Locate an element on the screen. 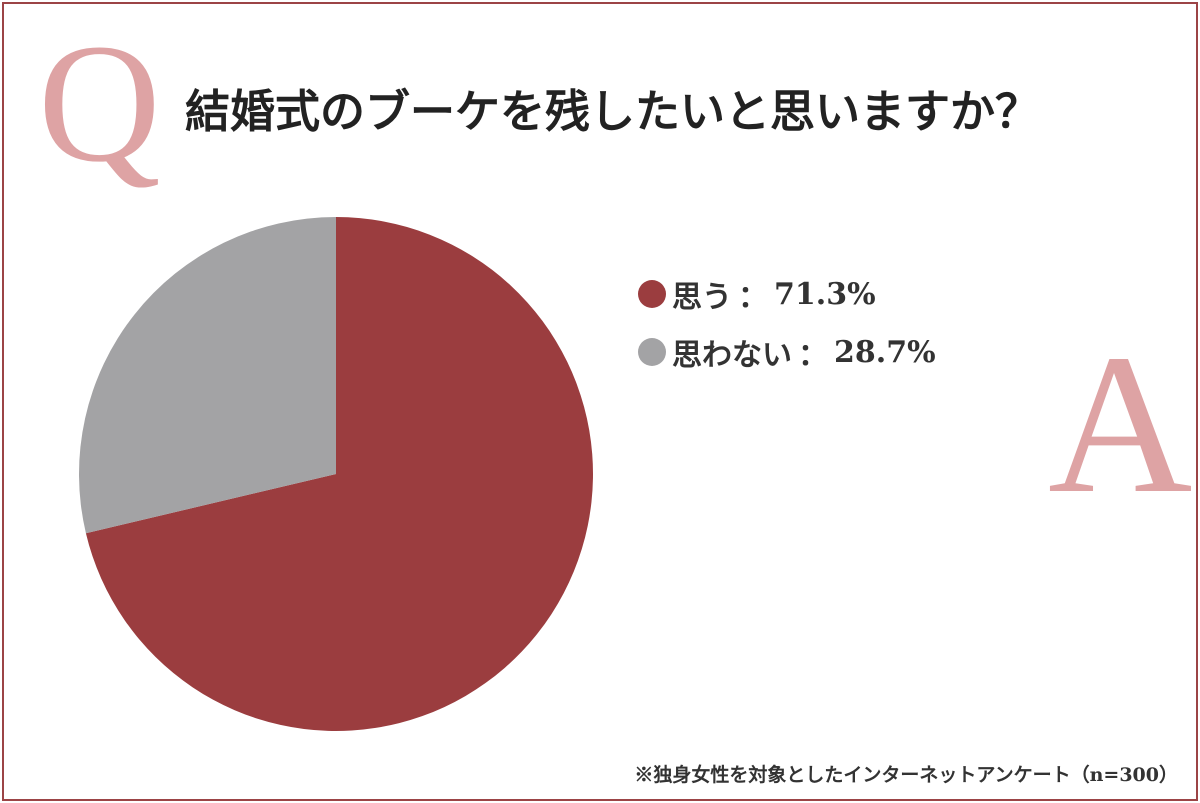 Image resolution: width=1200 pixels, height=803 pixels. legend-value-yes: 71.3% is located at coordinates (825, 294).